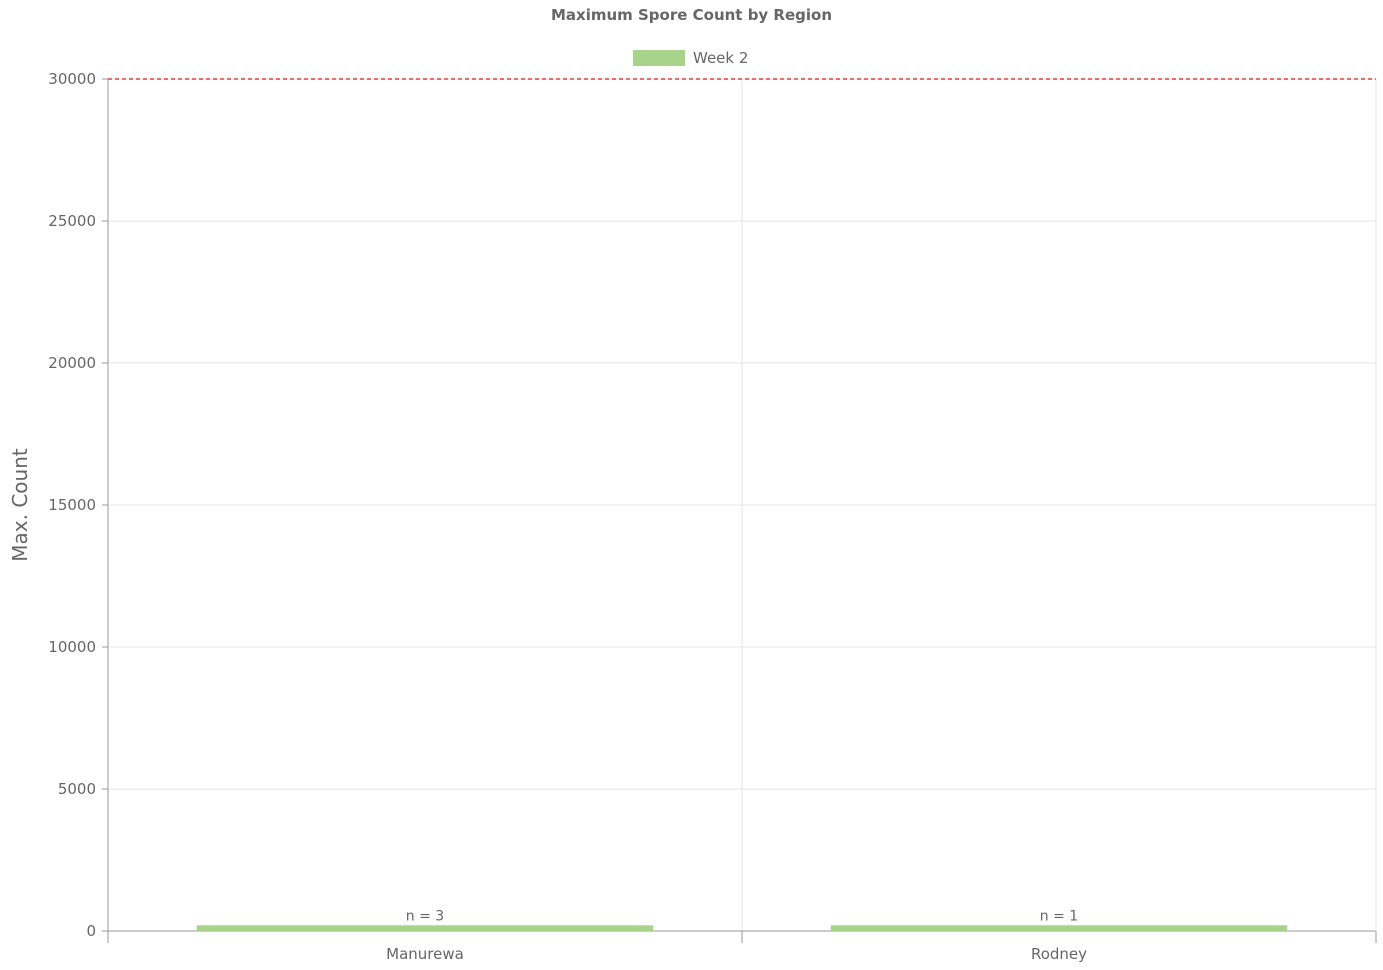  What do you see at coordinates (91, 931) in the screenshot?
I see `y-tick-label: 0` at bounding box center [91, 931].